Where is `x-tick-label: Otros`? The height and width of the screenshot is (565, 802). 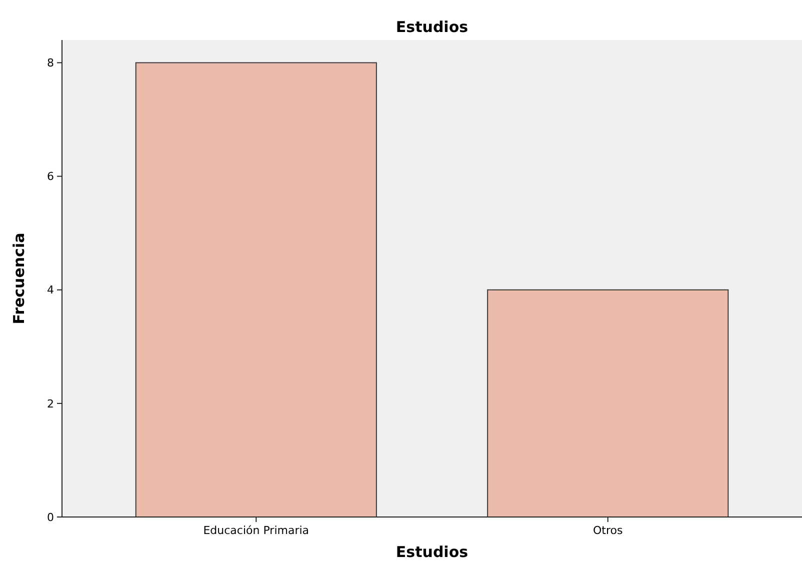
x-tick-label: Otros is located at coordinates (607, 530).